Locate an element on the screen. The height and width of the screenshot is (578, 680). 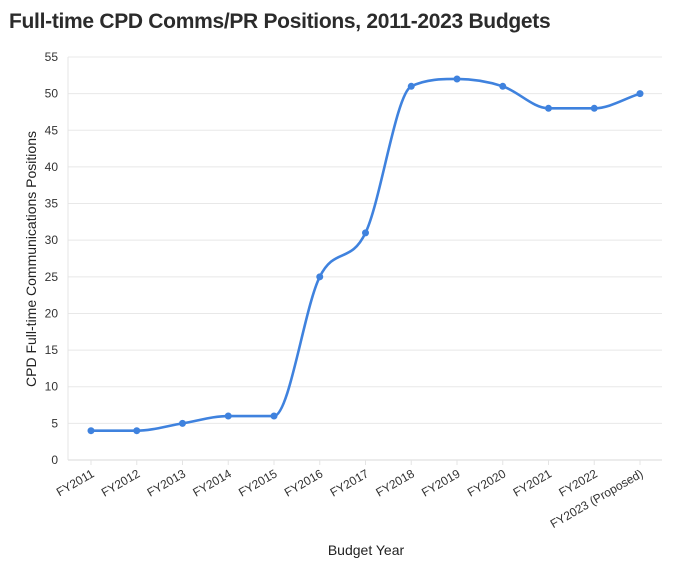
y-tick-label: 5 is located at coordinates (54, 423).